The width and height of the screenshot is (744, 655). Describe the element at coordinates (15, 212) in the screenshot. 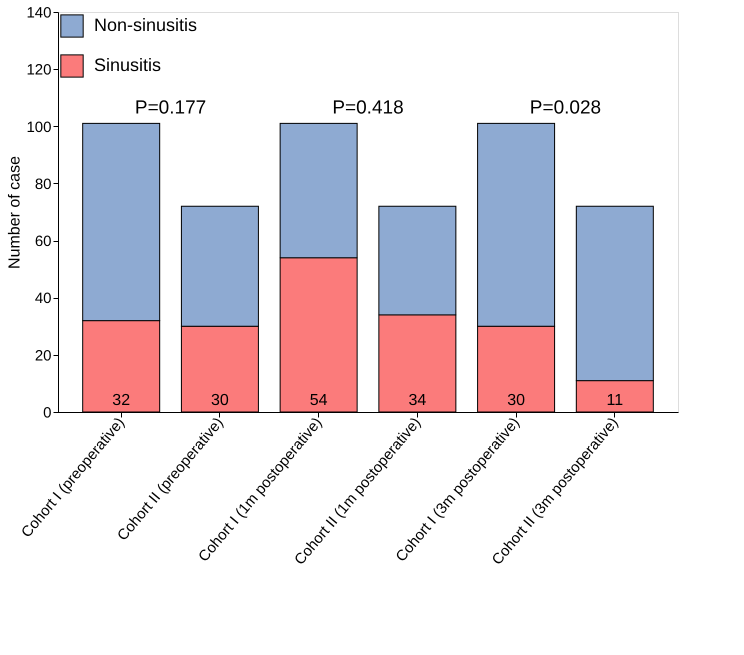

I see `y-axis-title: Number of case` at that location.